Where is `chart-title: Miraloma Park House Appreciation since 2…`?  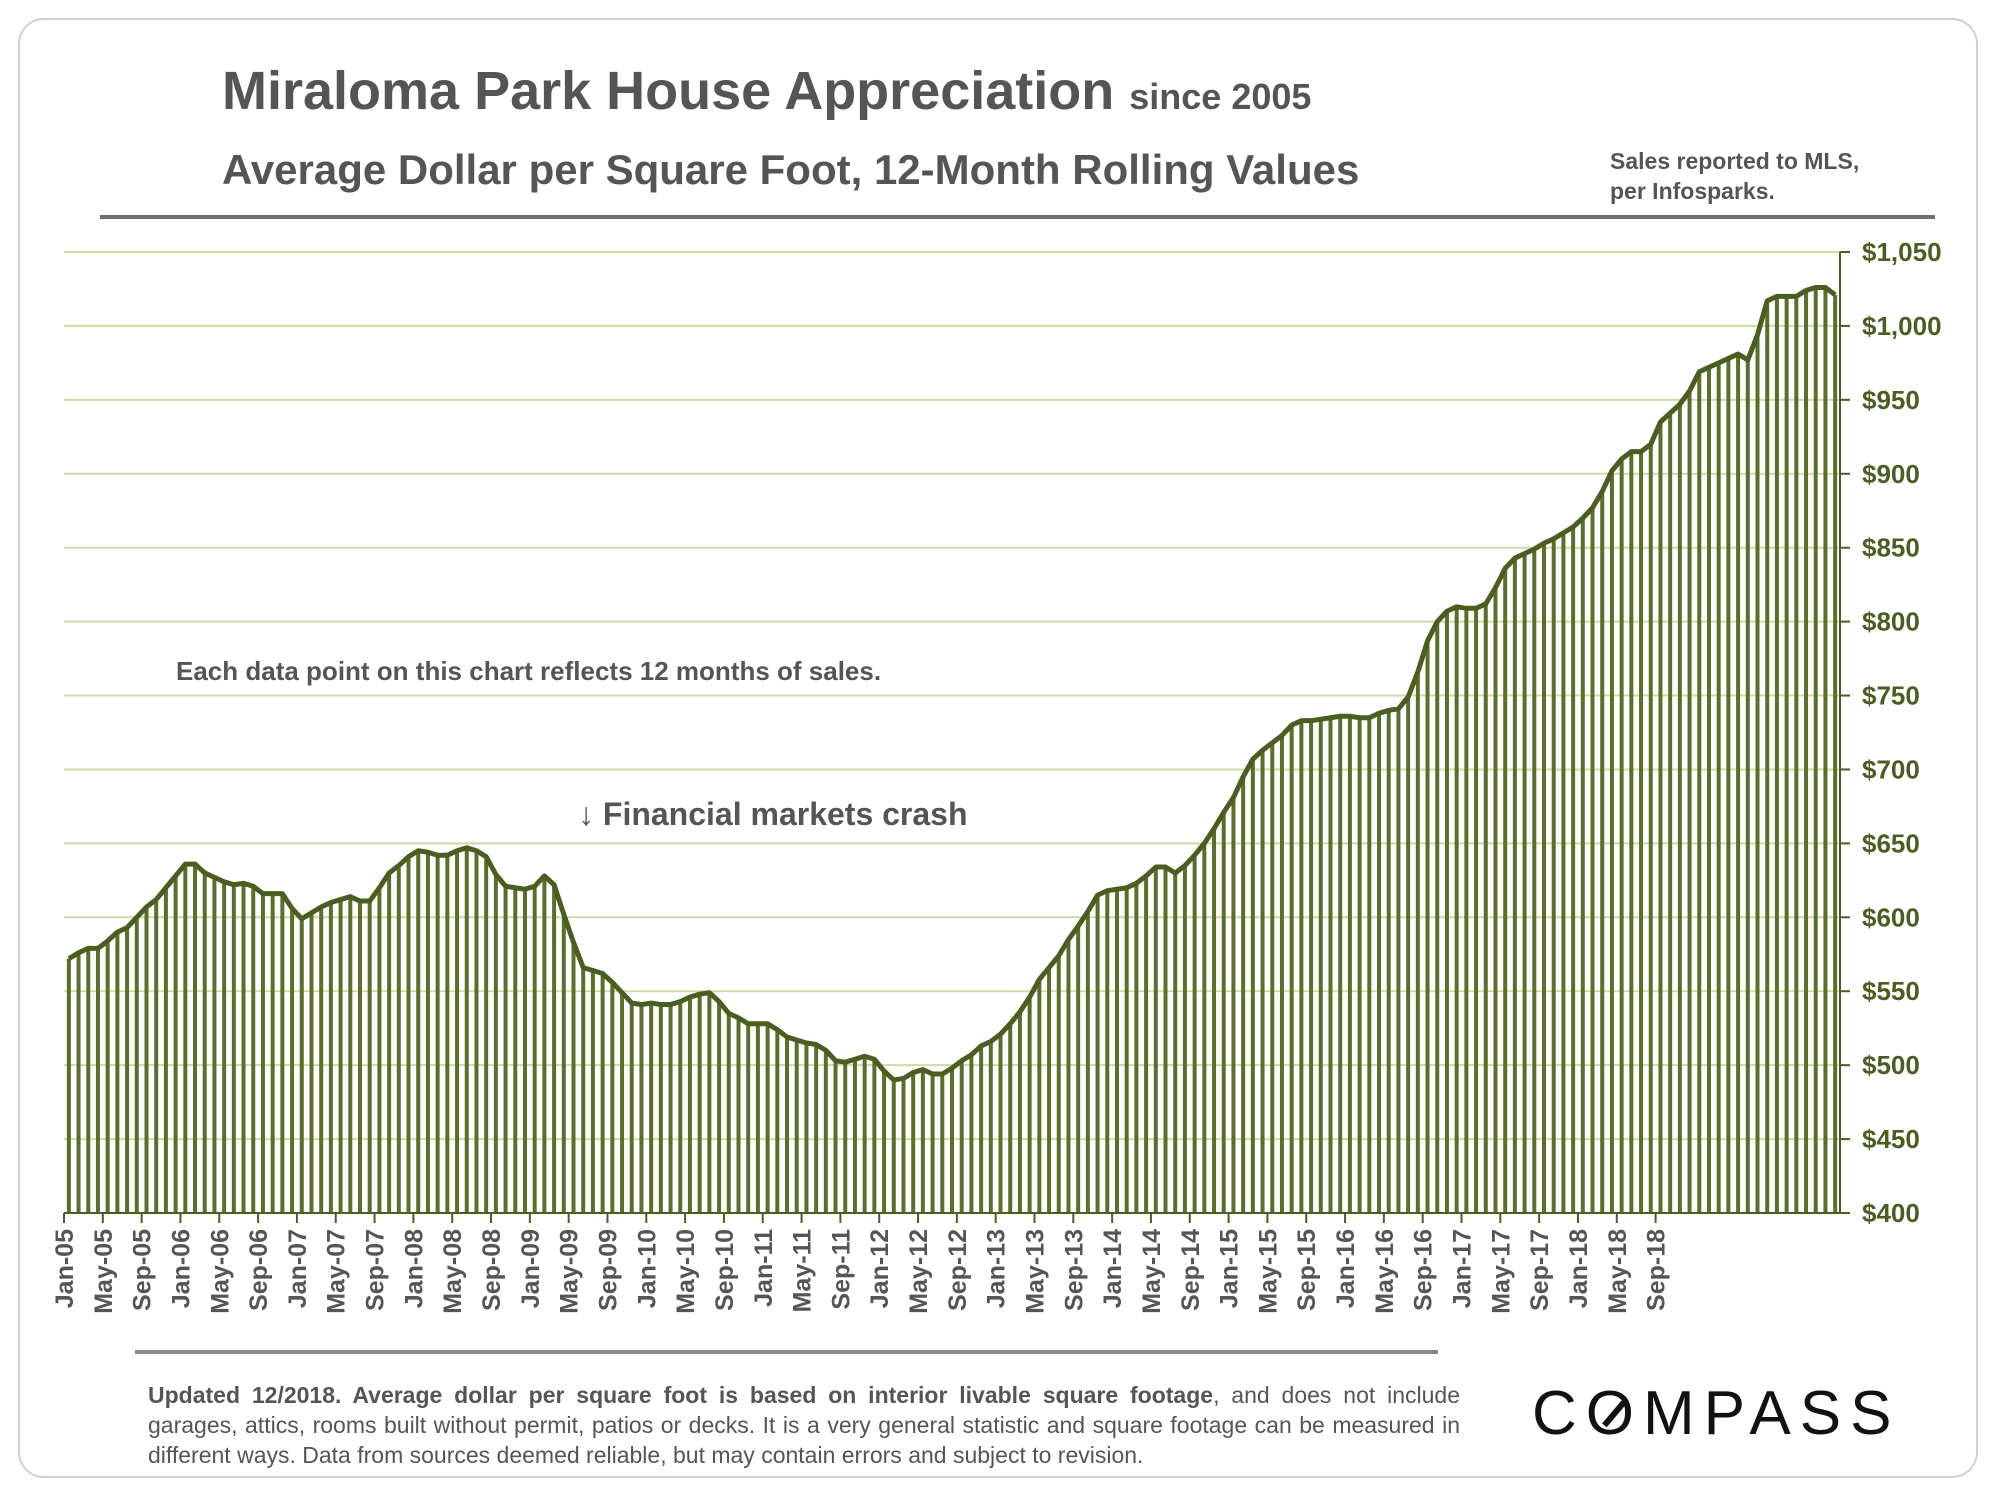
chart-title: Miraloma Park House Appreciation since 2… is located at coordinates (766, 91).